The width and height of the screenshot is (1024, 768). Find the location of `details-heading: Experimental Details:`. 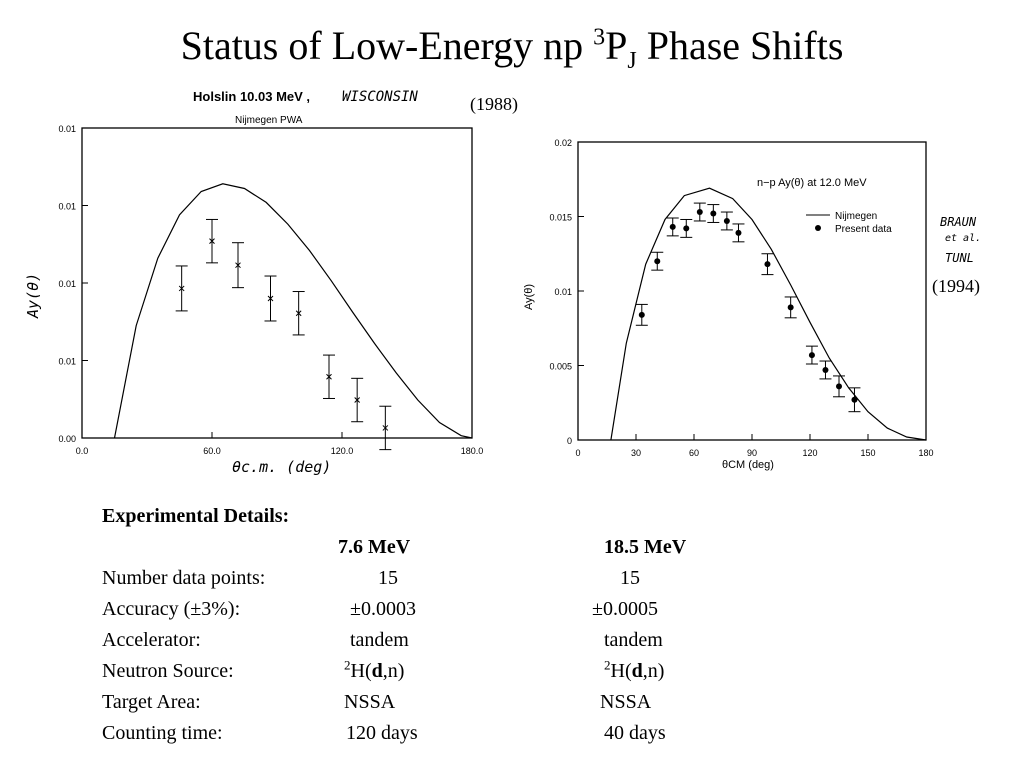

details-heading: Experimental Details: is located at coordinates (196, 516).